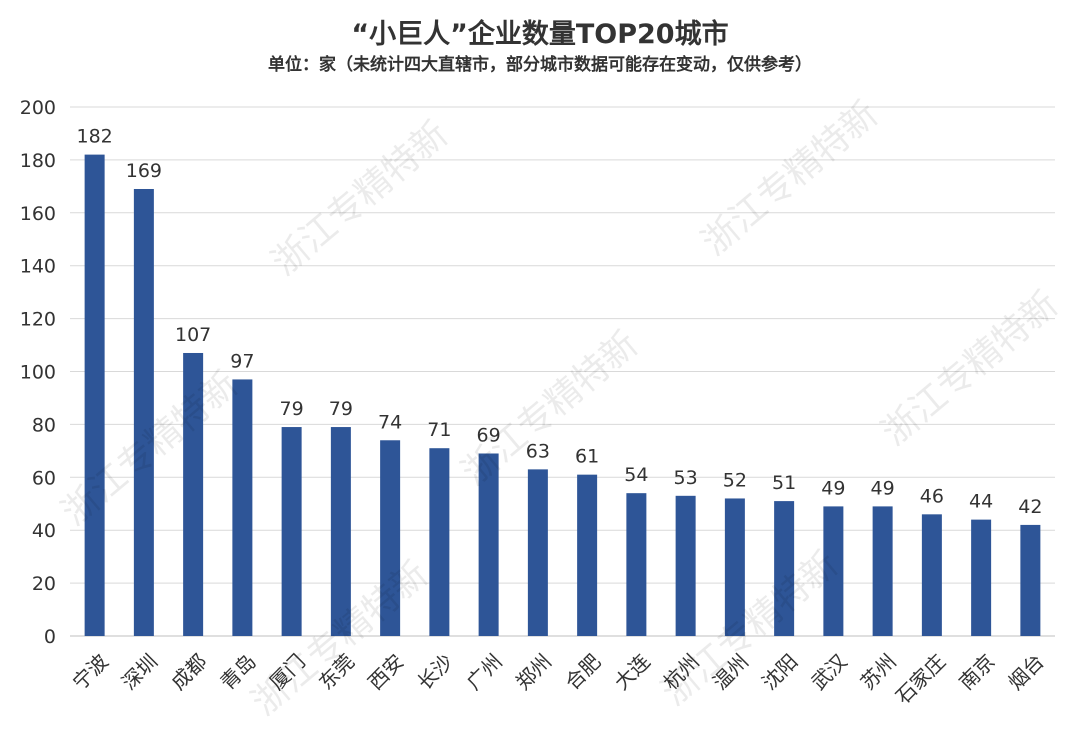 The width and height of the screenshot is (1080, 753). What do you see at coordinates (976, 671) in the screenshot?
I see `x-tick-label: 南京` at bounding box center [976, 671].